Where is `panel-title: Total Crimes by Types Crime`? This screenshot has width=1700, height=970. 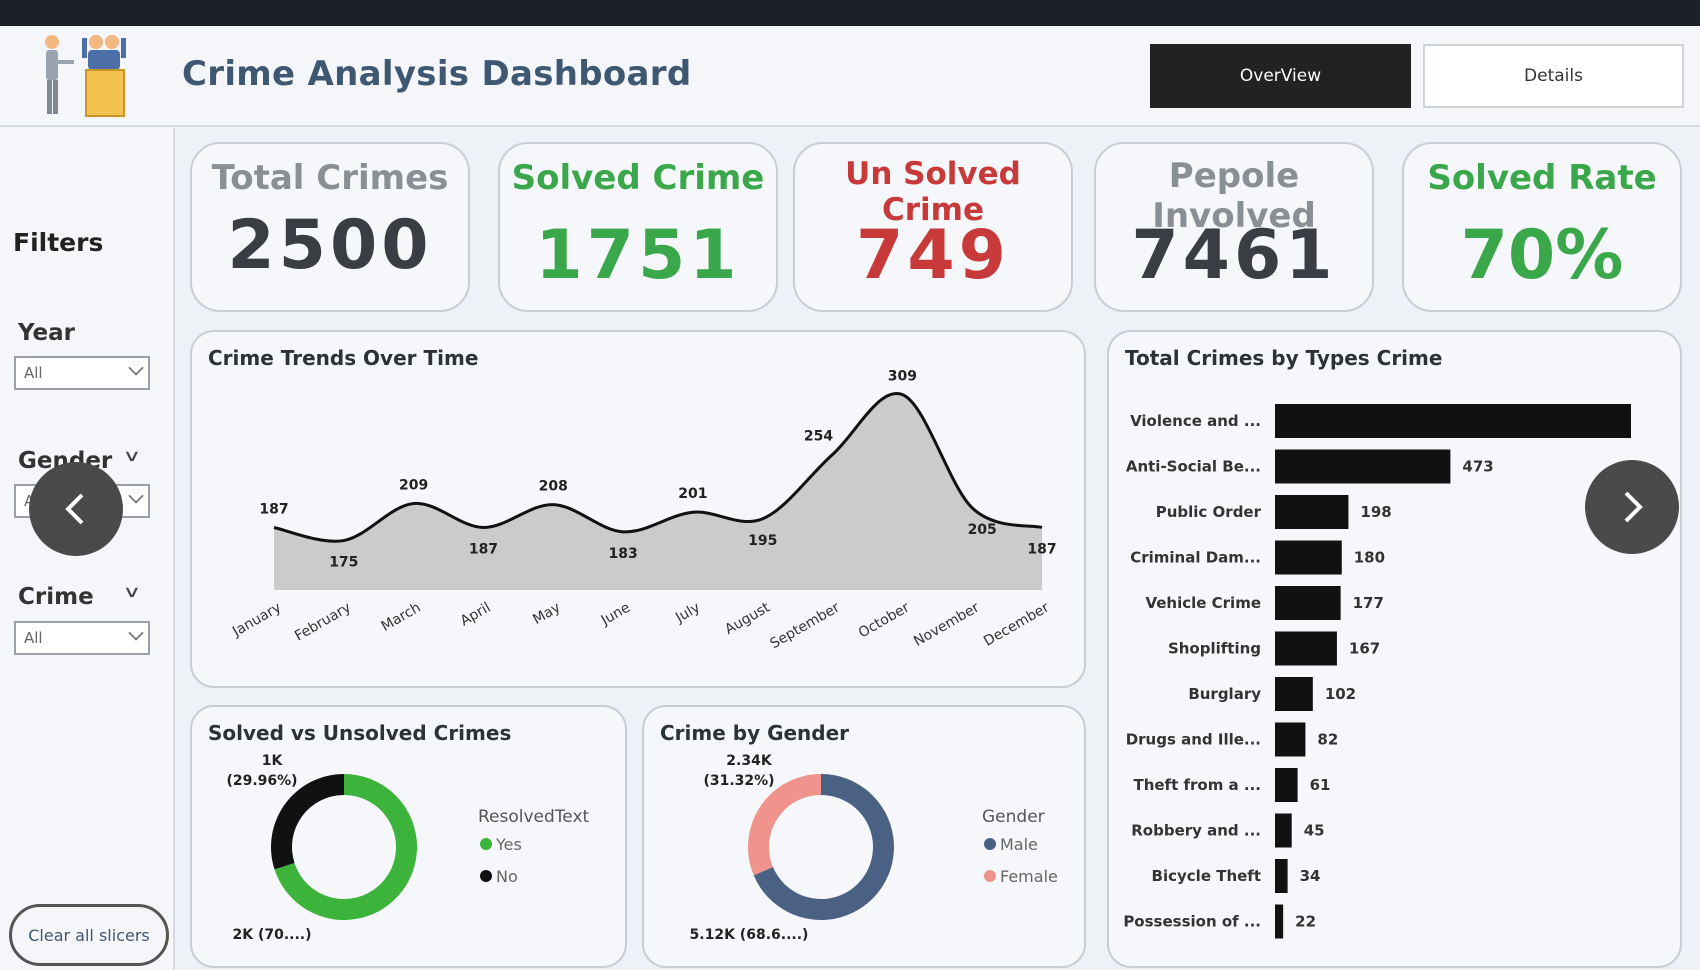 panel-title: Total Crimes by Types Crime is located at coordinates (1284, 358).